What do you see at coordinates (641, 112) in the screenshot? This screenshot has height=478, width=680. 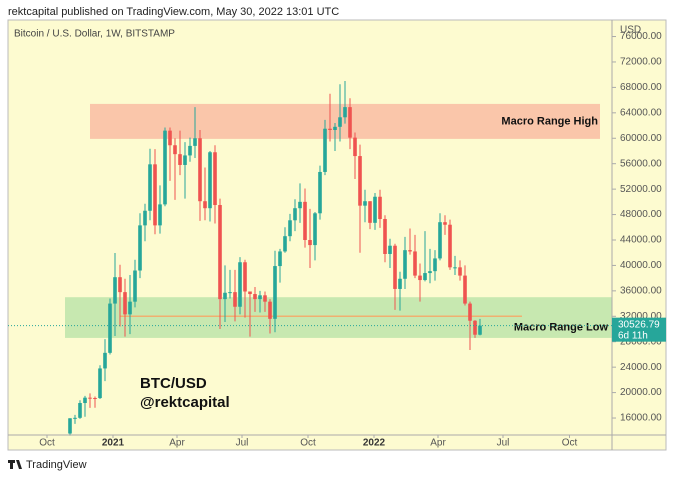 I see `y-tick-label: 64000.00` at bounding box center [641, 112].